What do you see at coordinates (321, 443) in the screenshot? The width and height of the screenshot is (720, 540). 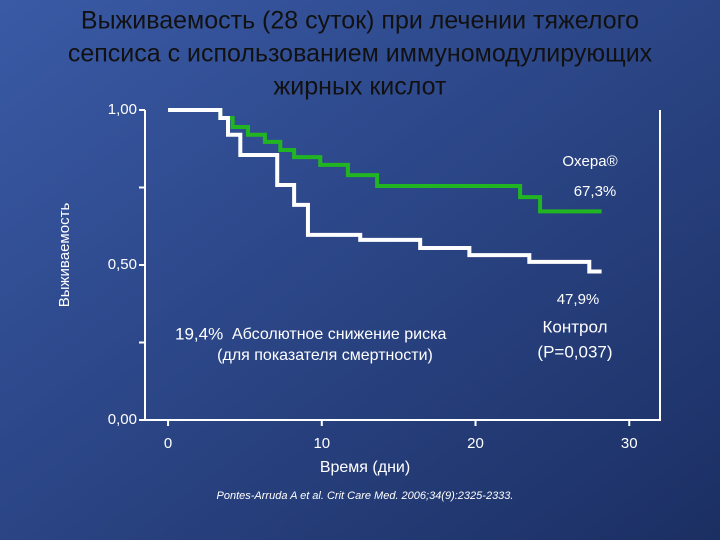 I see `x-tick-label: 10` at bounding box center [321, 443].